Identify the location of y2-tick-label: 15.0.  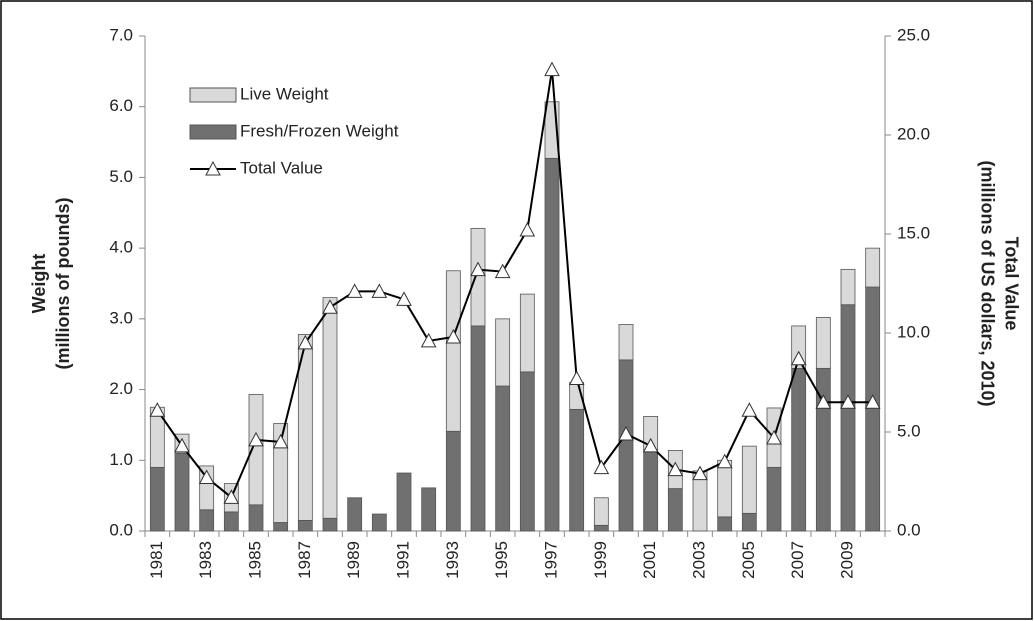
(913, 232).